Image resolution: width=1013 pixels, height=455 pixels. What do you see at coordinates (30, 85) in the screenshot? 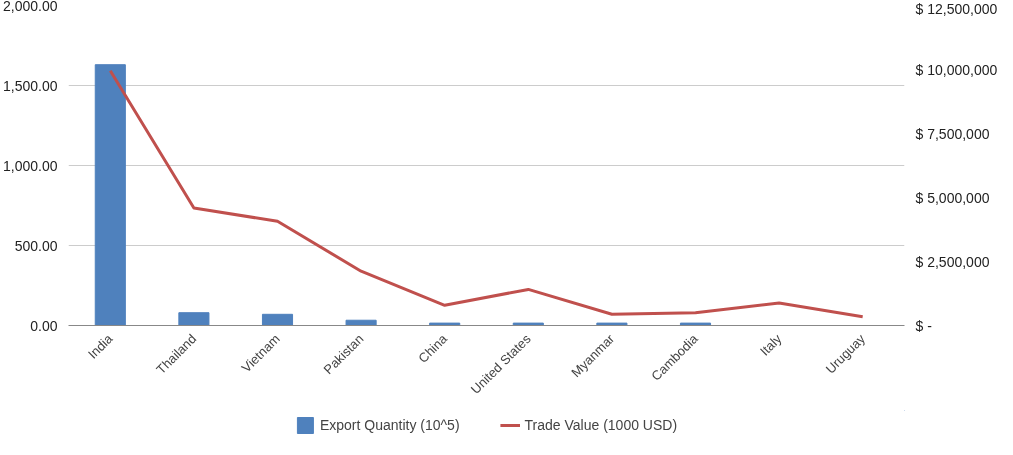
I see `y-tick-label: 1,500.00` at bounding box center [30, 85].